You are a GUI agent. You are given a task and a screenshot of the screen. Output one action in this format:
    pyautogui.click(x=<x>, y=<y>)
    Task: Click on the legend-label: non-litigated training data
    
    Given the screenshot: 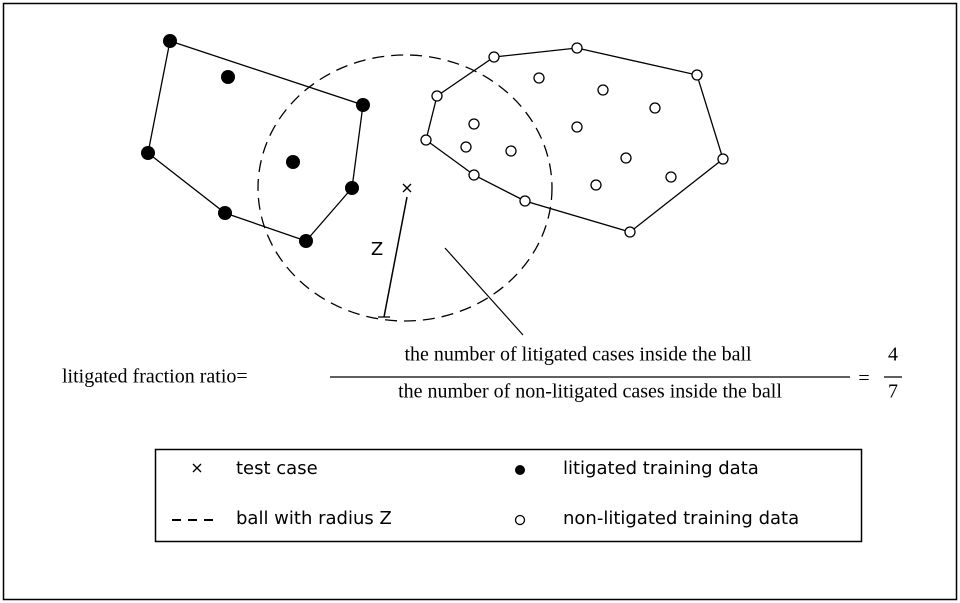 What is the action you would take?
    pyautogui.click(x=681, y=518)
    